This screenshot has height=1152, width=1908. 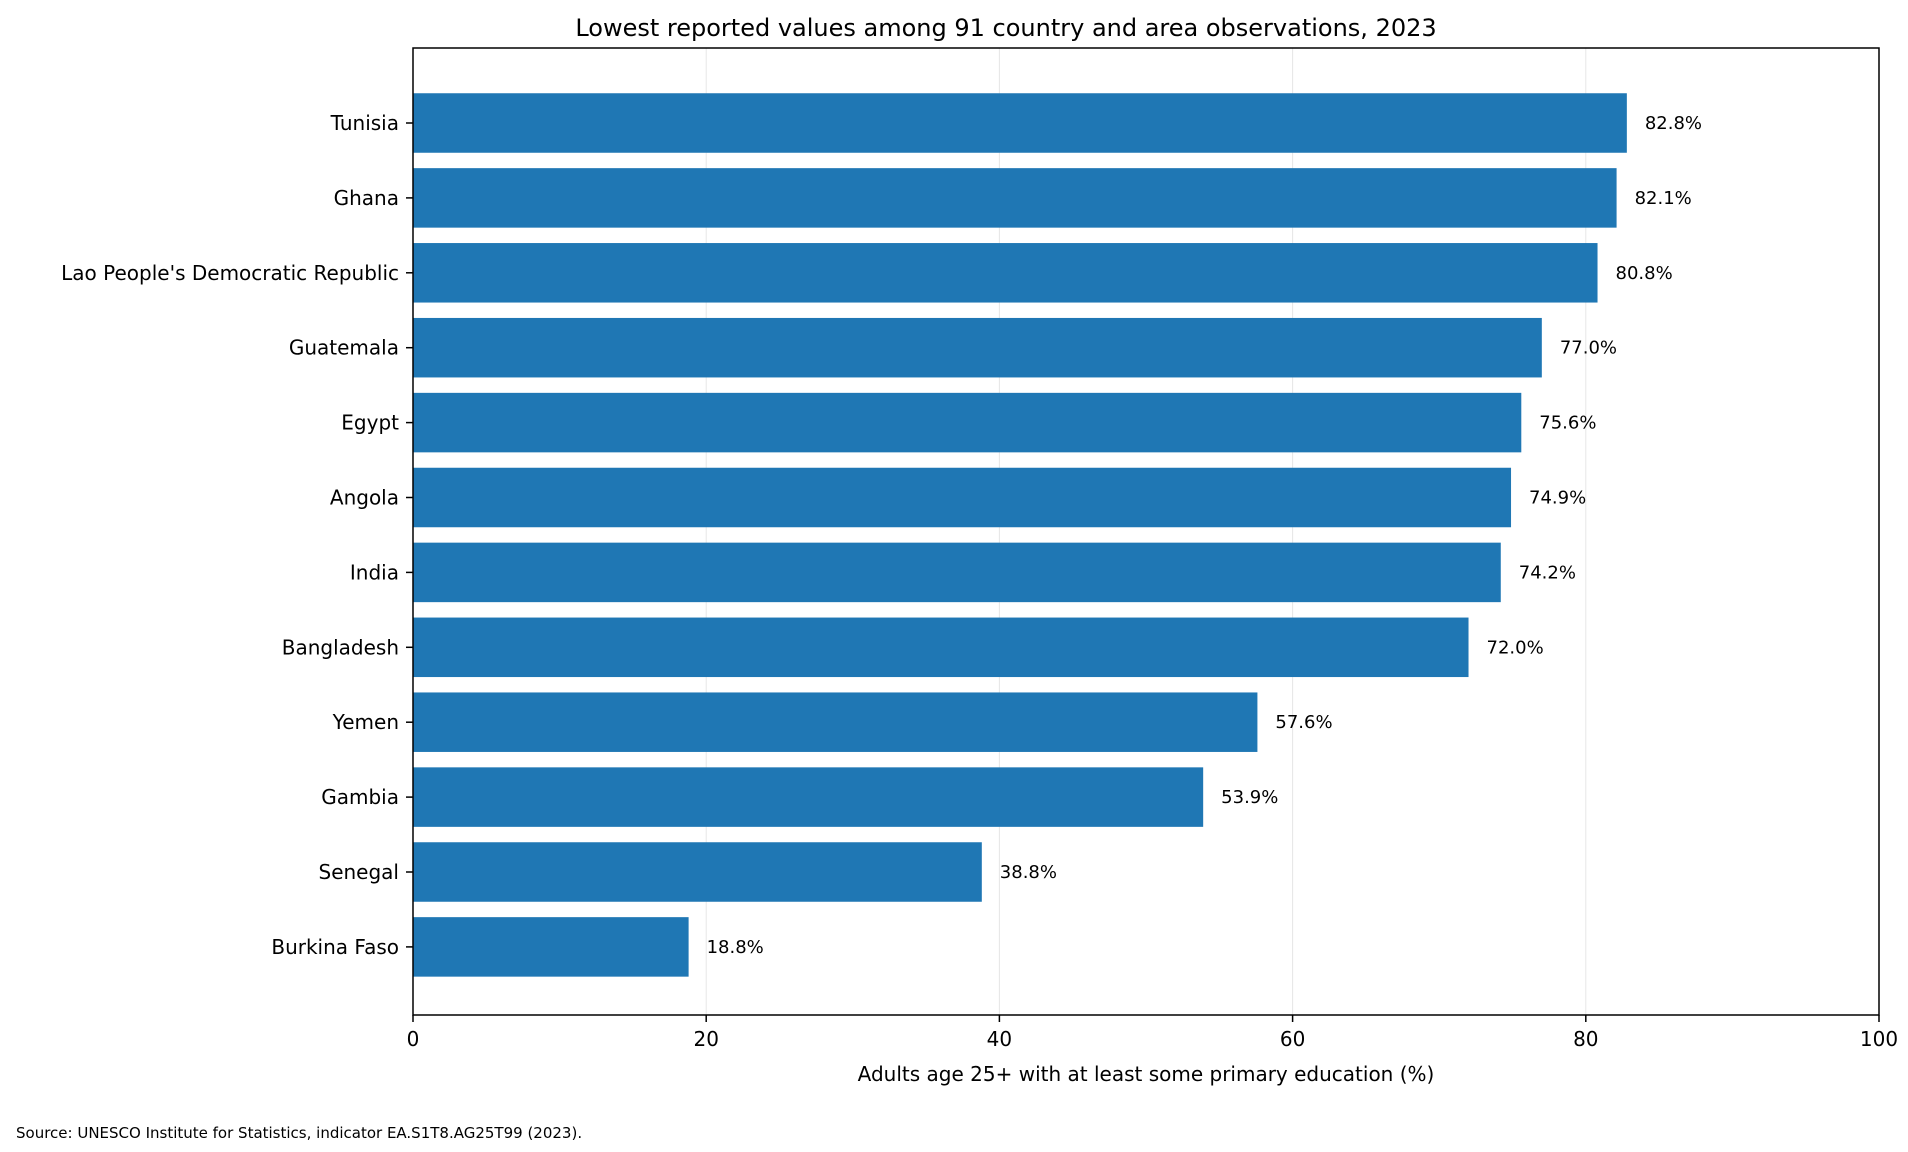 What do you see at coordinates (374, 572) in the screenshot?
I see `category-label: India` at bounding box center [374, 572].